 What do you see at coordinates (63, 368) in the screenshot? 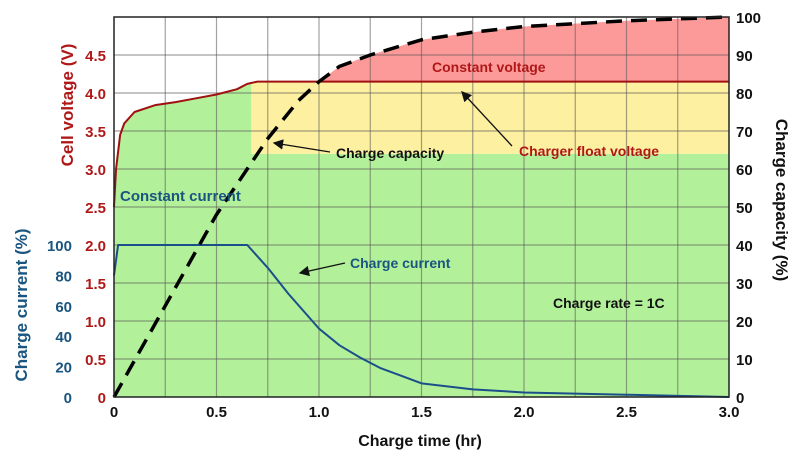
I see `current-tick-label: 20` at bounding box center [63, 368].